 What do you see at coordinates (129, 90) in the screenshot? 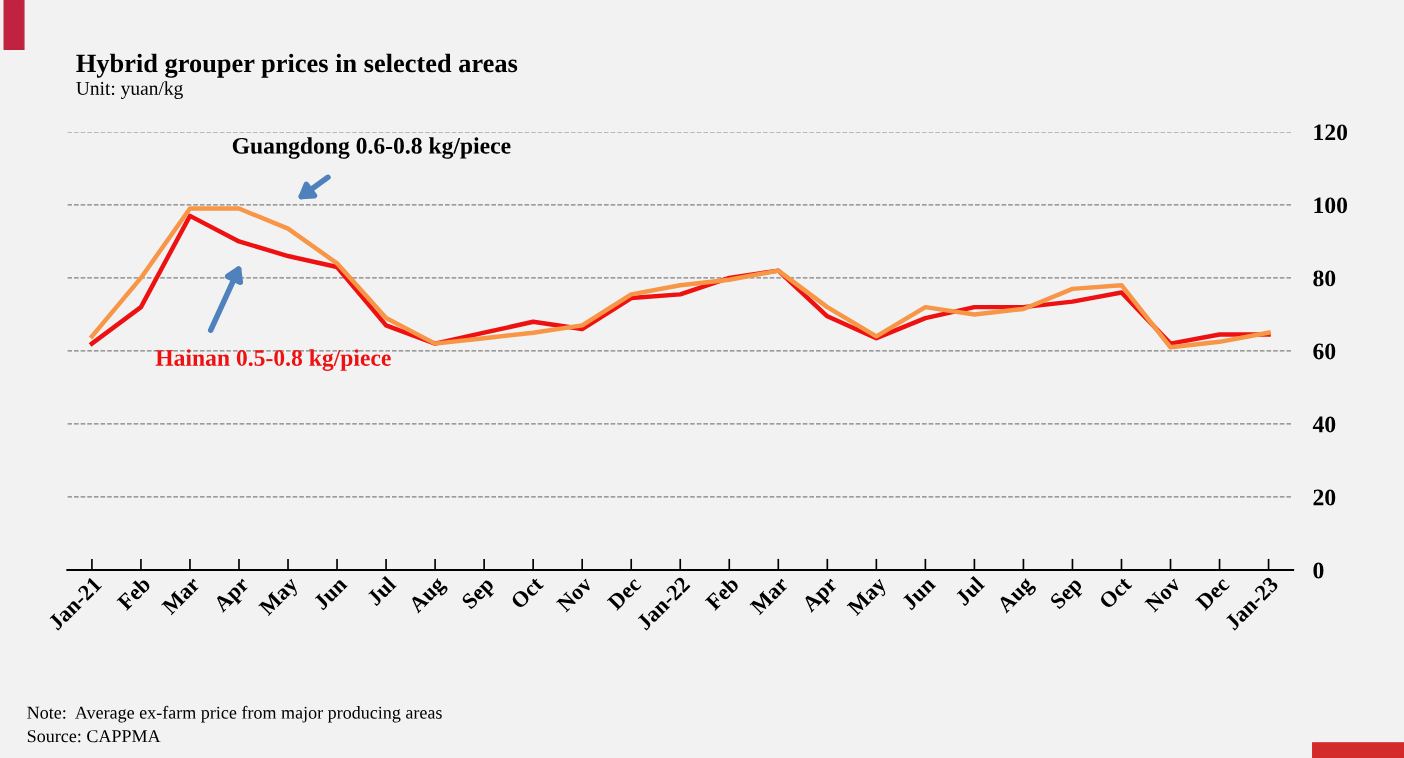
I see `chart-subtitle: Unit: yuan/kg` at bounding box center [129, 90].